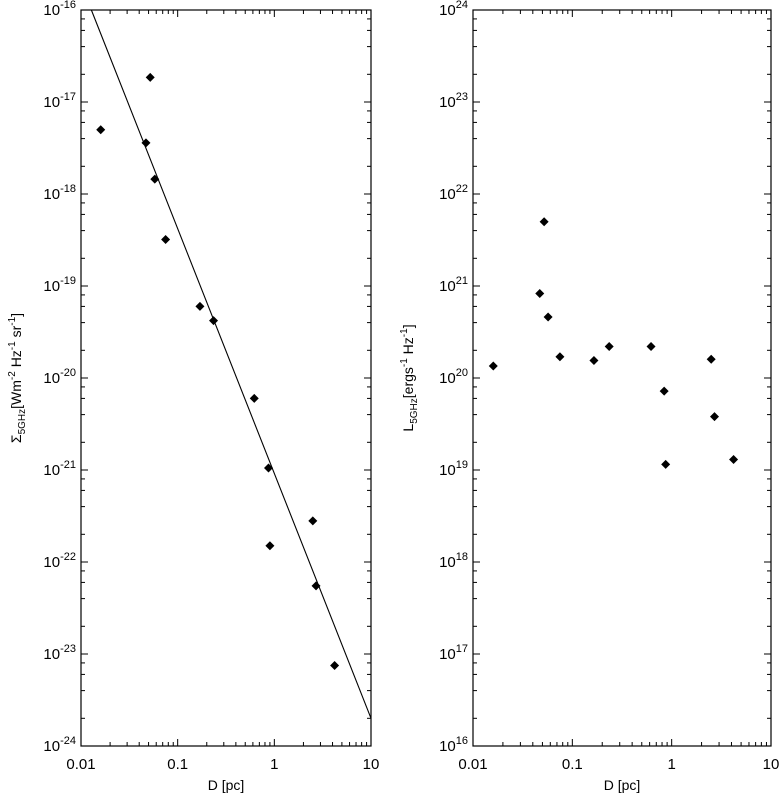 This screenshot has height=801, width=784. What do you see at coordinates (453, 561) in the screenshot?
I see `y-tick-label: 1018` at bounding box center [453, 561].